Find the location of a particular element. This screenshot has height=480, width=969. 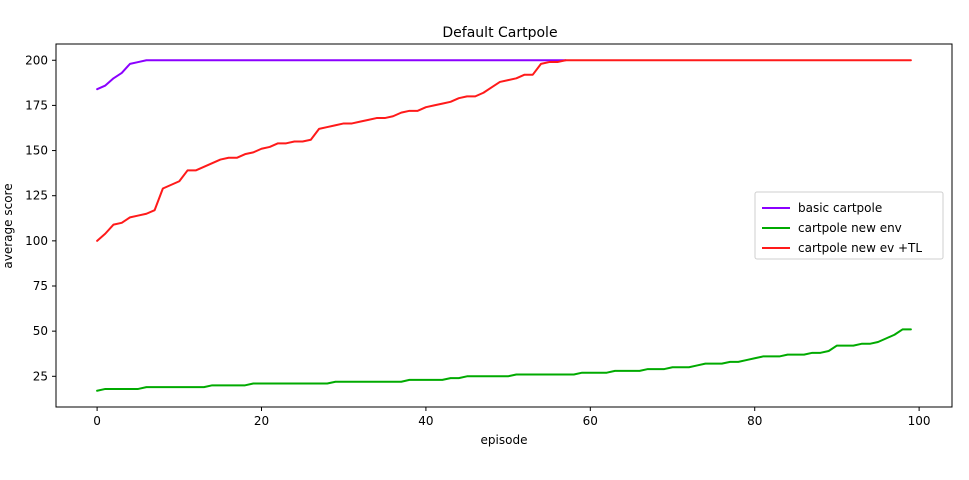

x-tick-label-0: 0 is located at coordinates (97, 421).